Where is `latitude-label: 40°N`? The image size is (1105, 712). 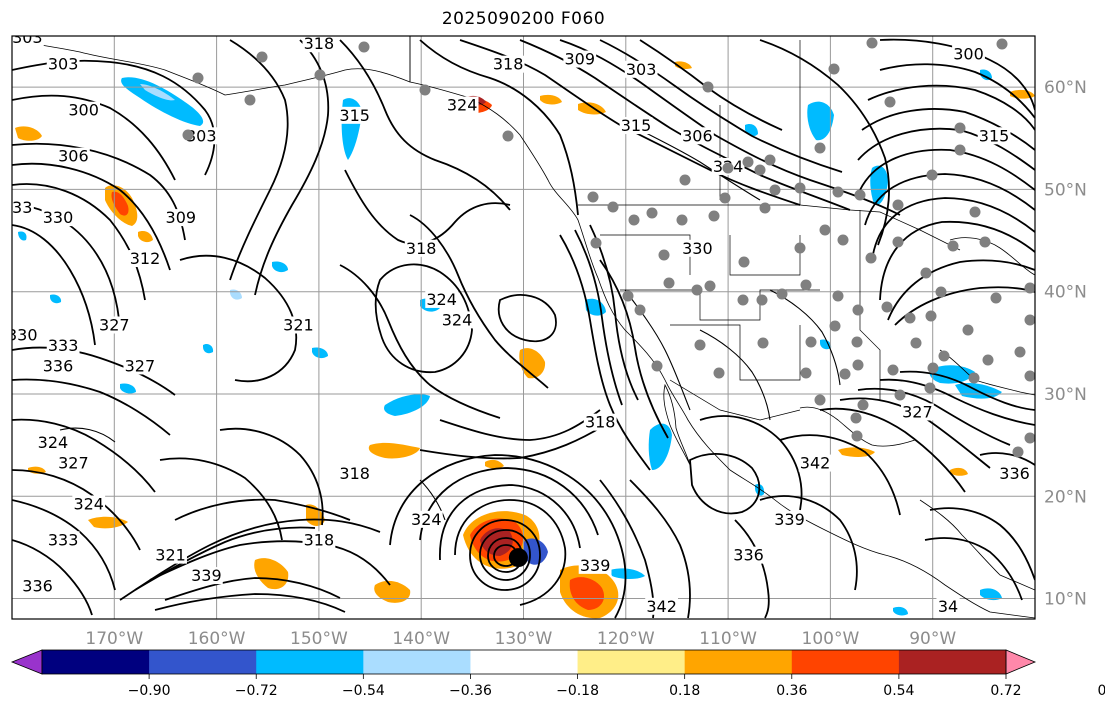
latitude-label: 40°N is located at coordinates (1065, 293).